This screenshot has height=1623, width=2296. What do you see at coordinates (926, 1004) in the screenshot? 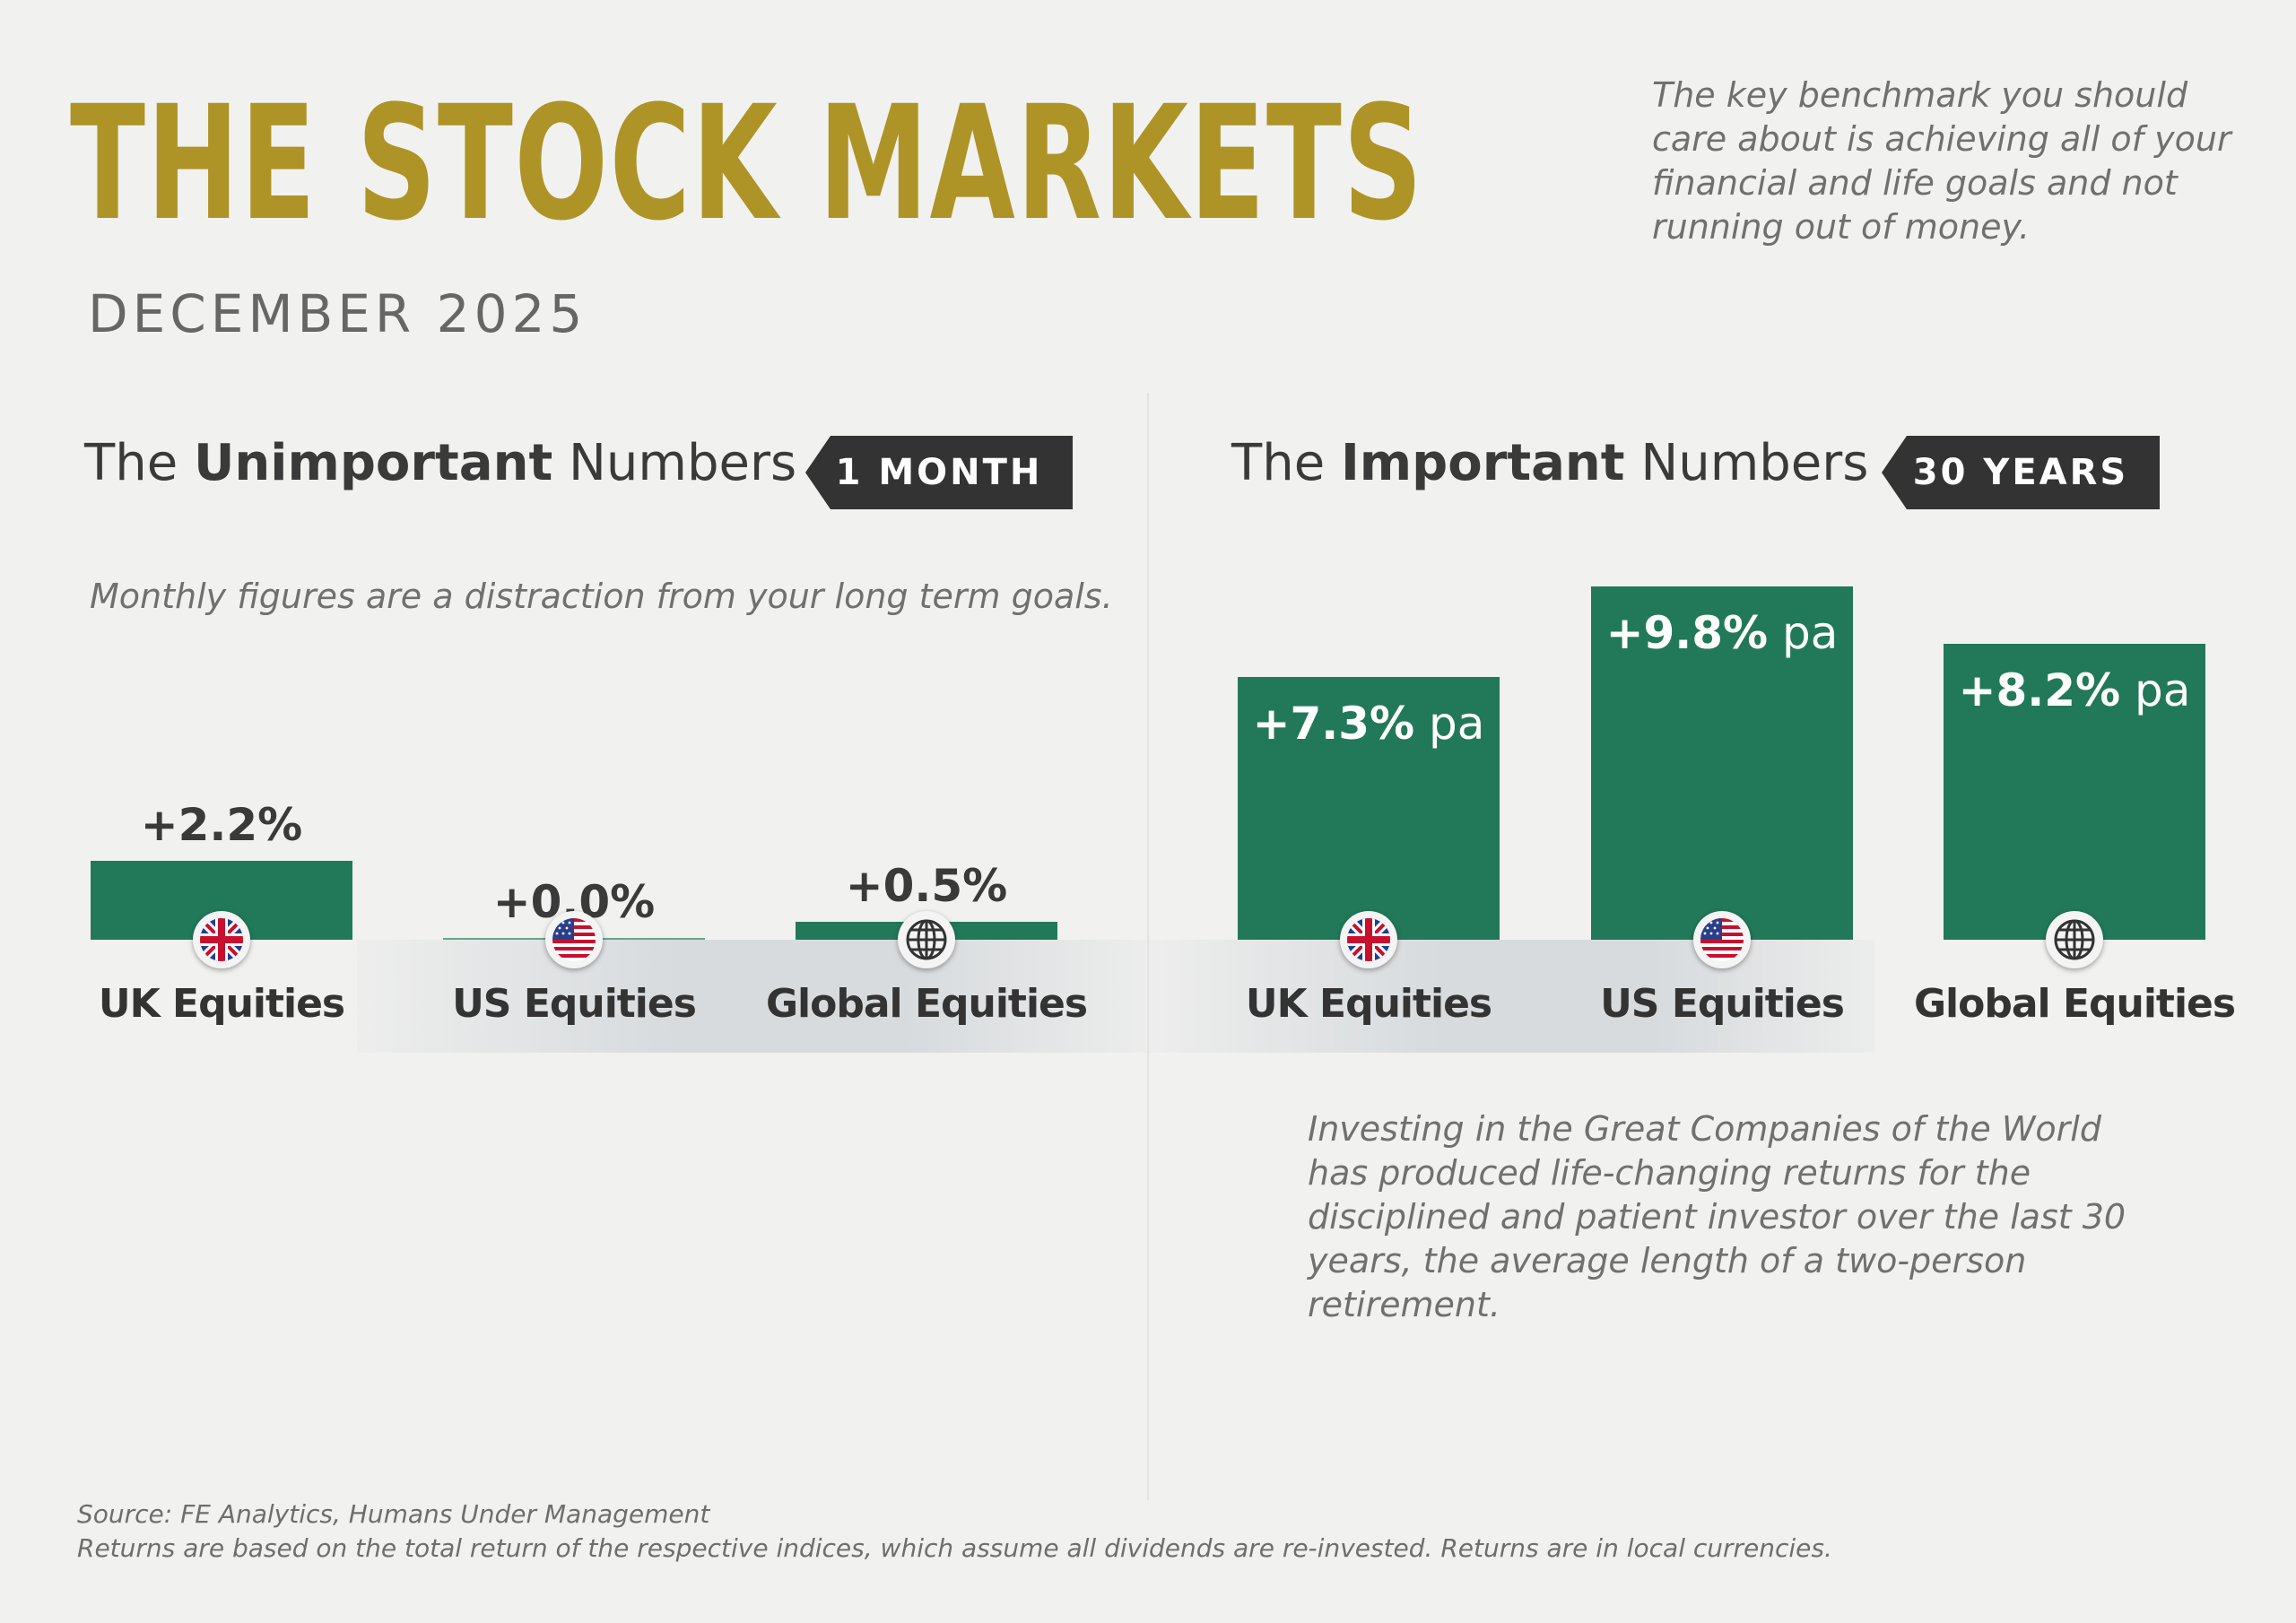
I see `short-term-category-label-2: Global Equities` at bounding box center [926, 1004].